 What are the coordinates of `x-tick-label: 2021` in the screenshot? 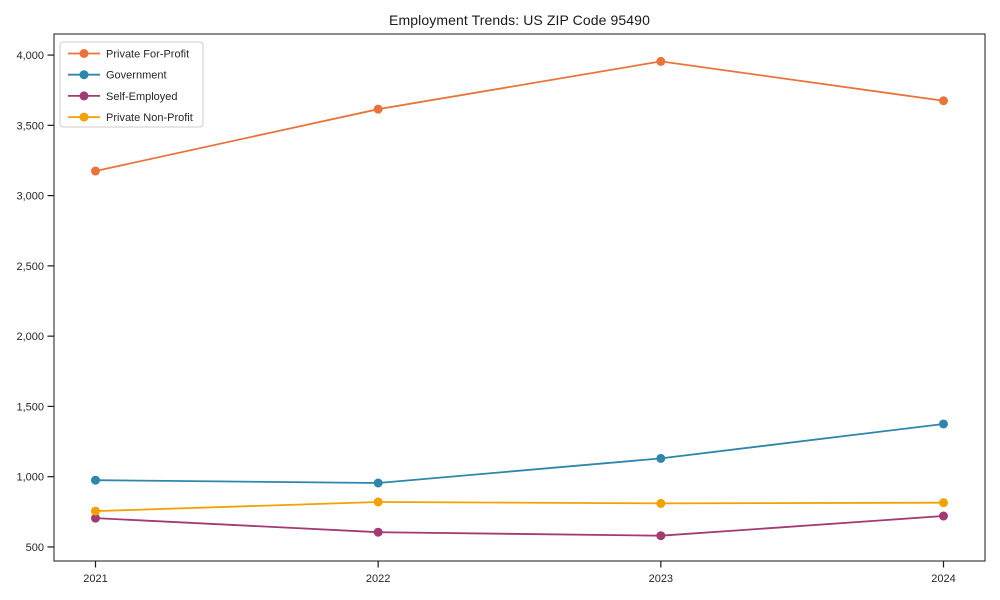 It's located at (95, 579).